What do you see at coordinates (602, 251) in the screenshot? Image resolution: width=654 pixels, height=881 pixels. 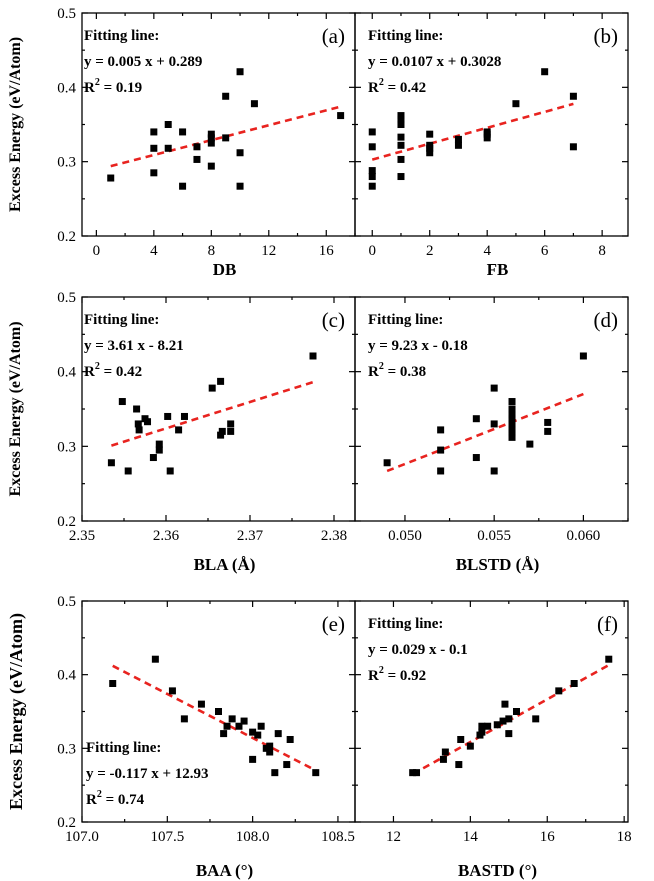 I see `x-tick-label: 8` at bounding box center [602, 251].